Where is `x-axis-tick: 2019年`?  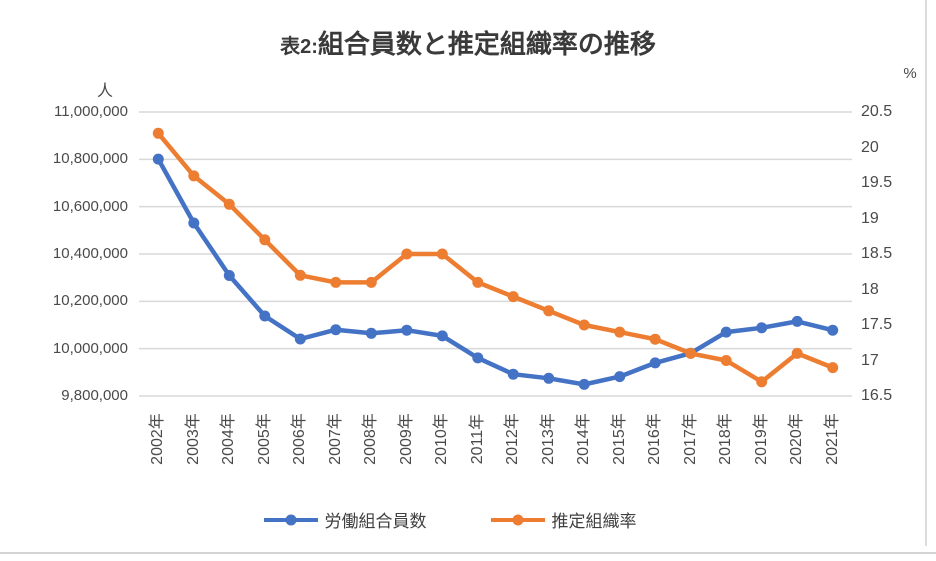 x-axis-tick: 2019年 is located at coordinates (761, 439).